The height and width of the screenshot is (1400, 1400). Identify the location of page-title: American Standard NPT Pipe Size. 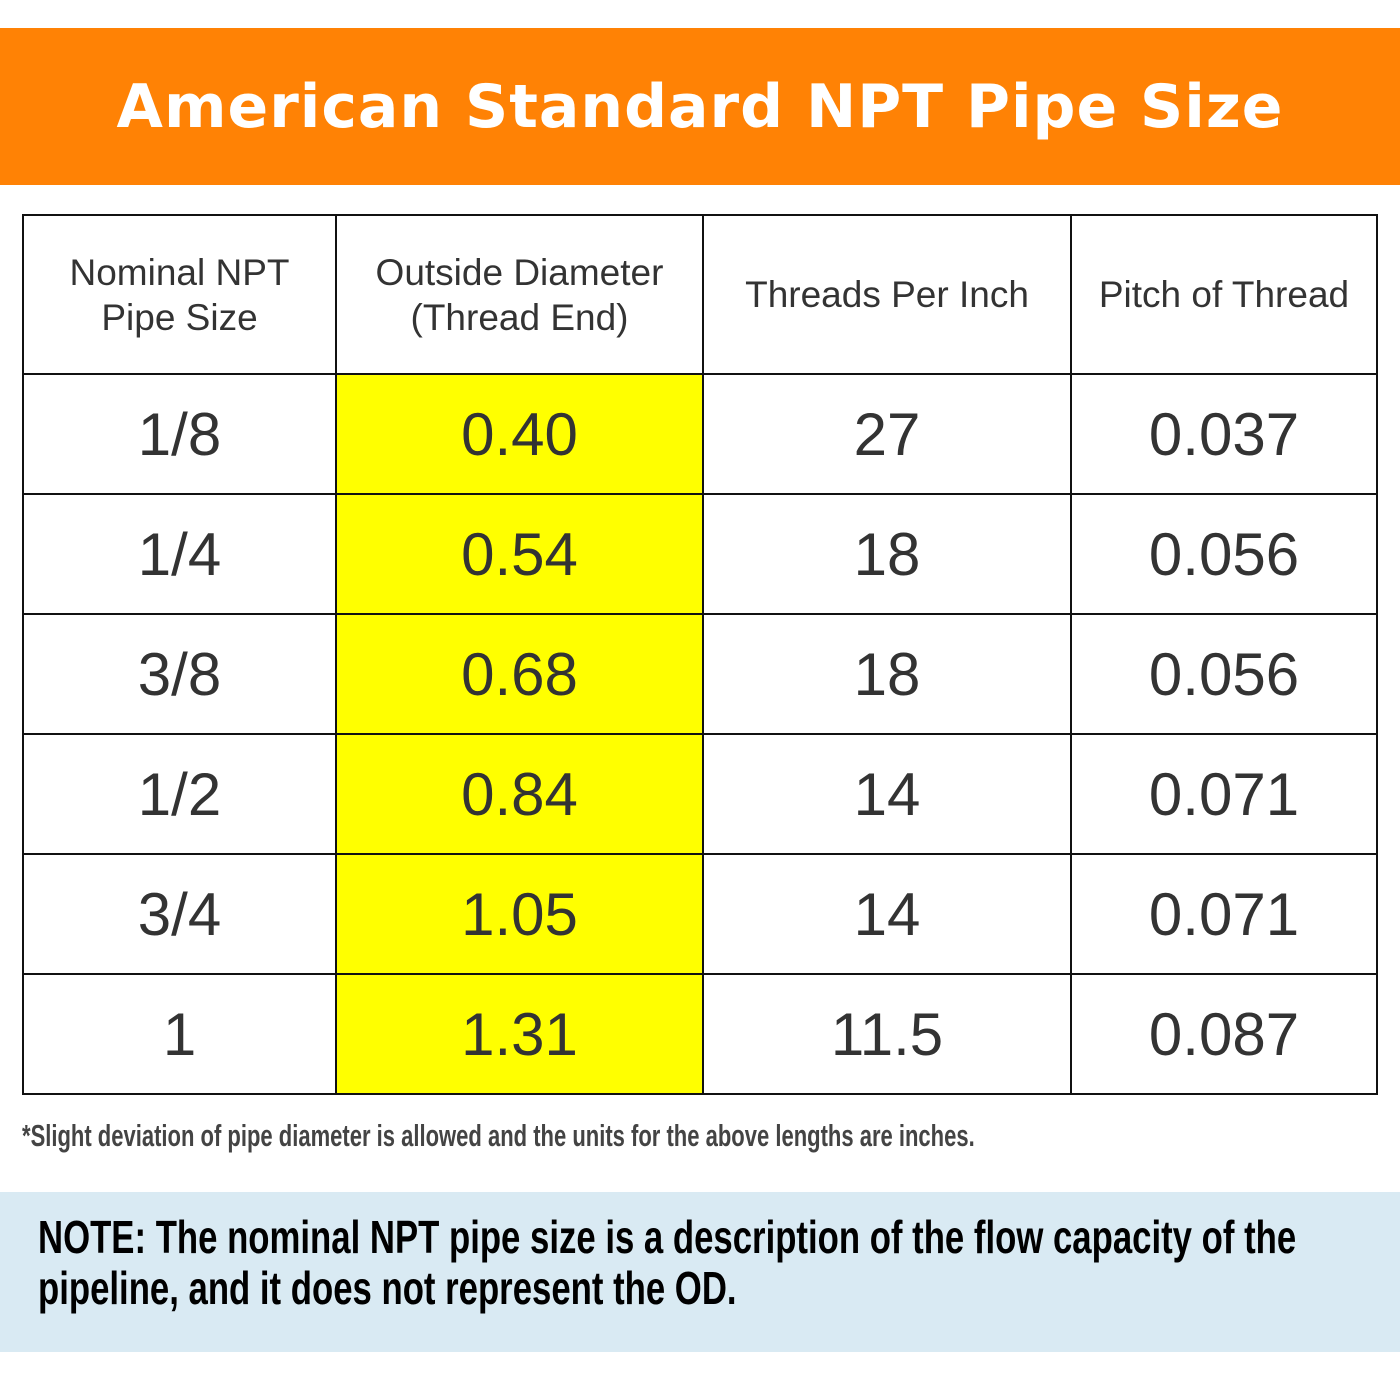
(700, 106).